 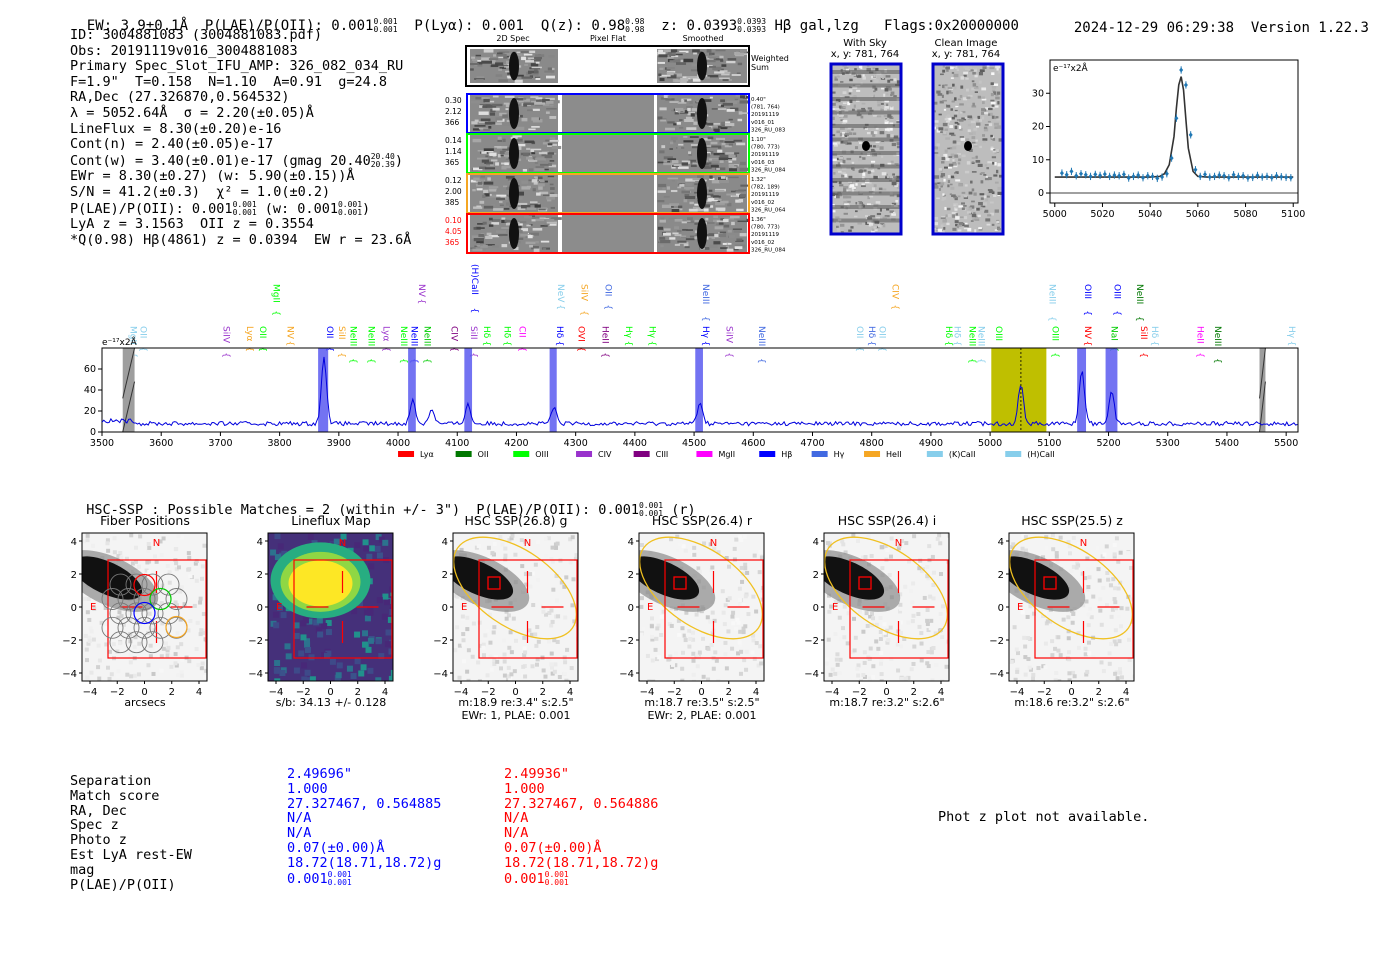 What do you see at coordinates (1071, 692) in the screenshot?
I see `xtick-label: 0` at bounding box center [1071, 692].